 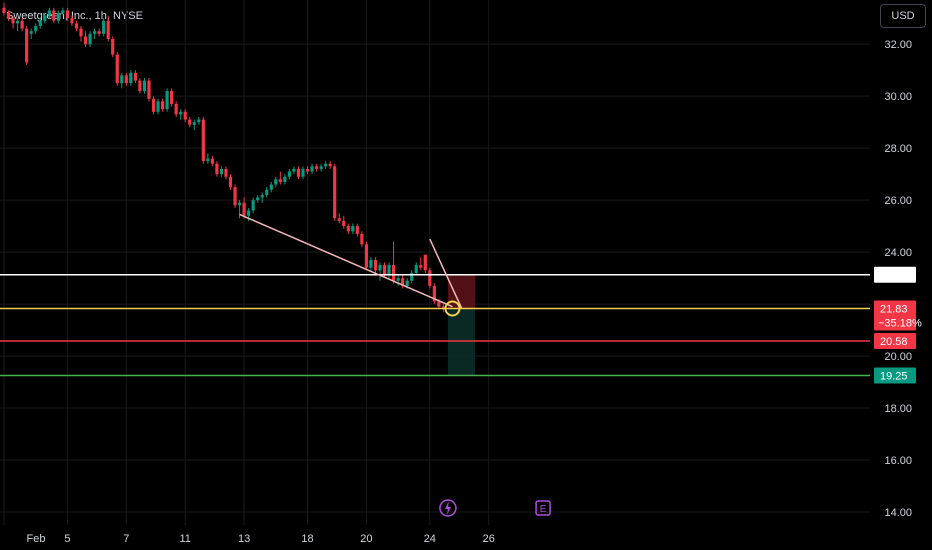 I want to click on earnings-icon, so click(x=543, y=508).